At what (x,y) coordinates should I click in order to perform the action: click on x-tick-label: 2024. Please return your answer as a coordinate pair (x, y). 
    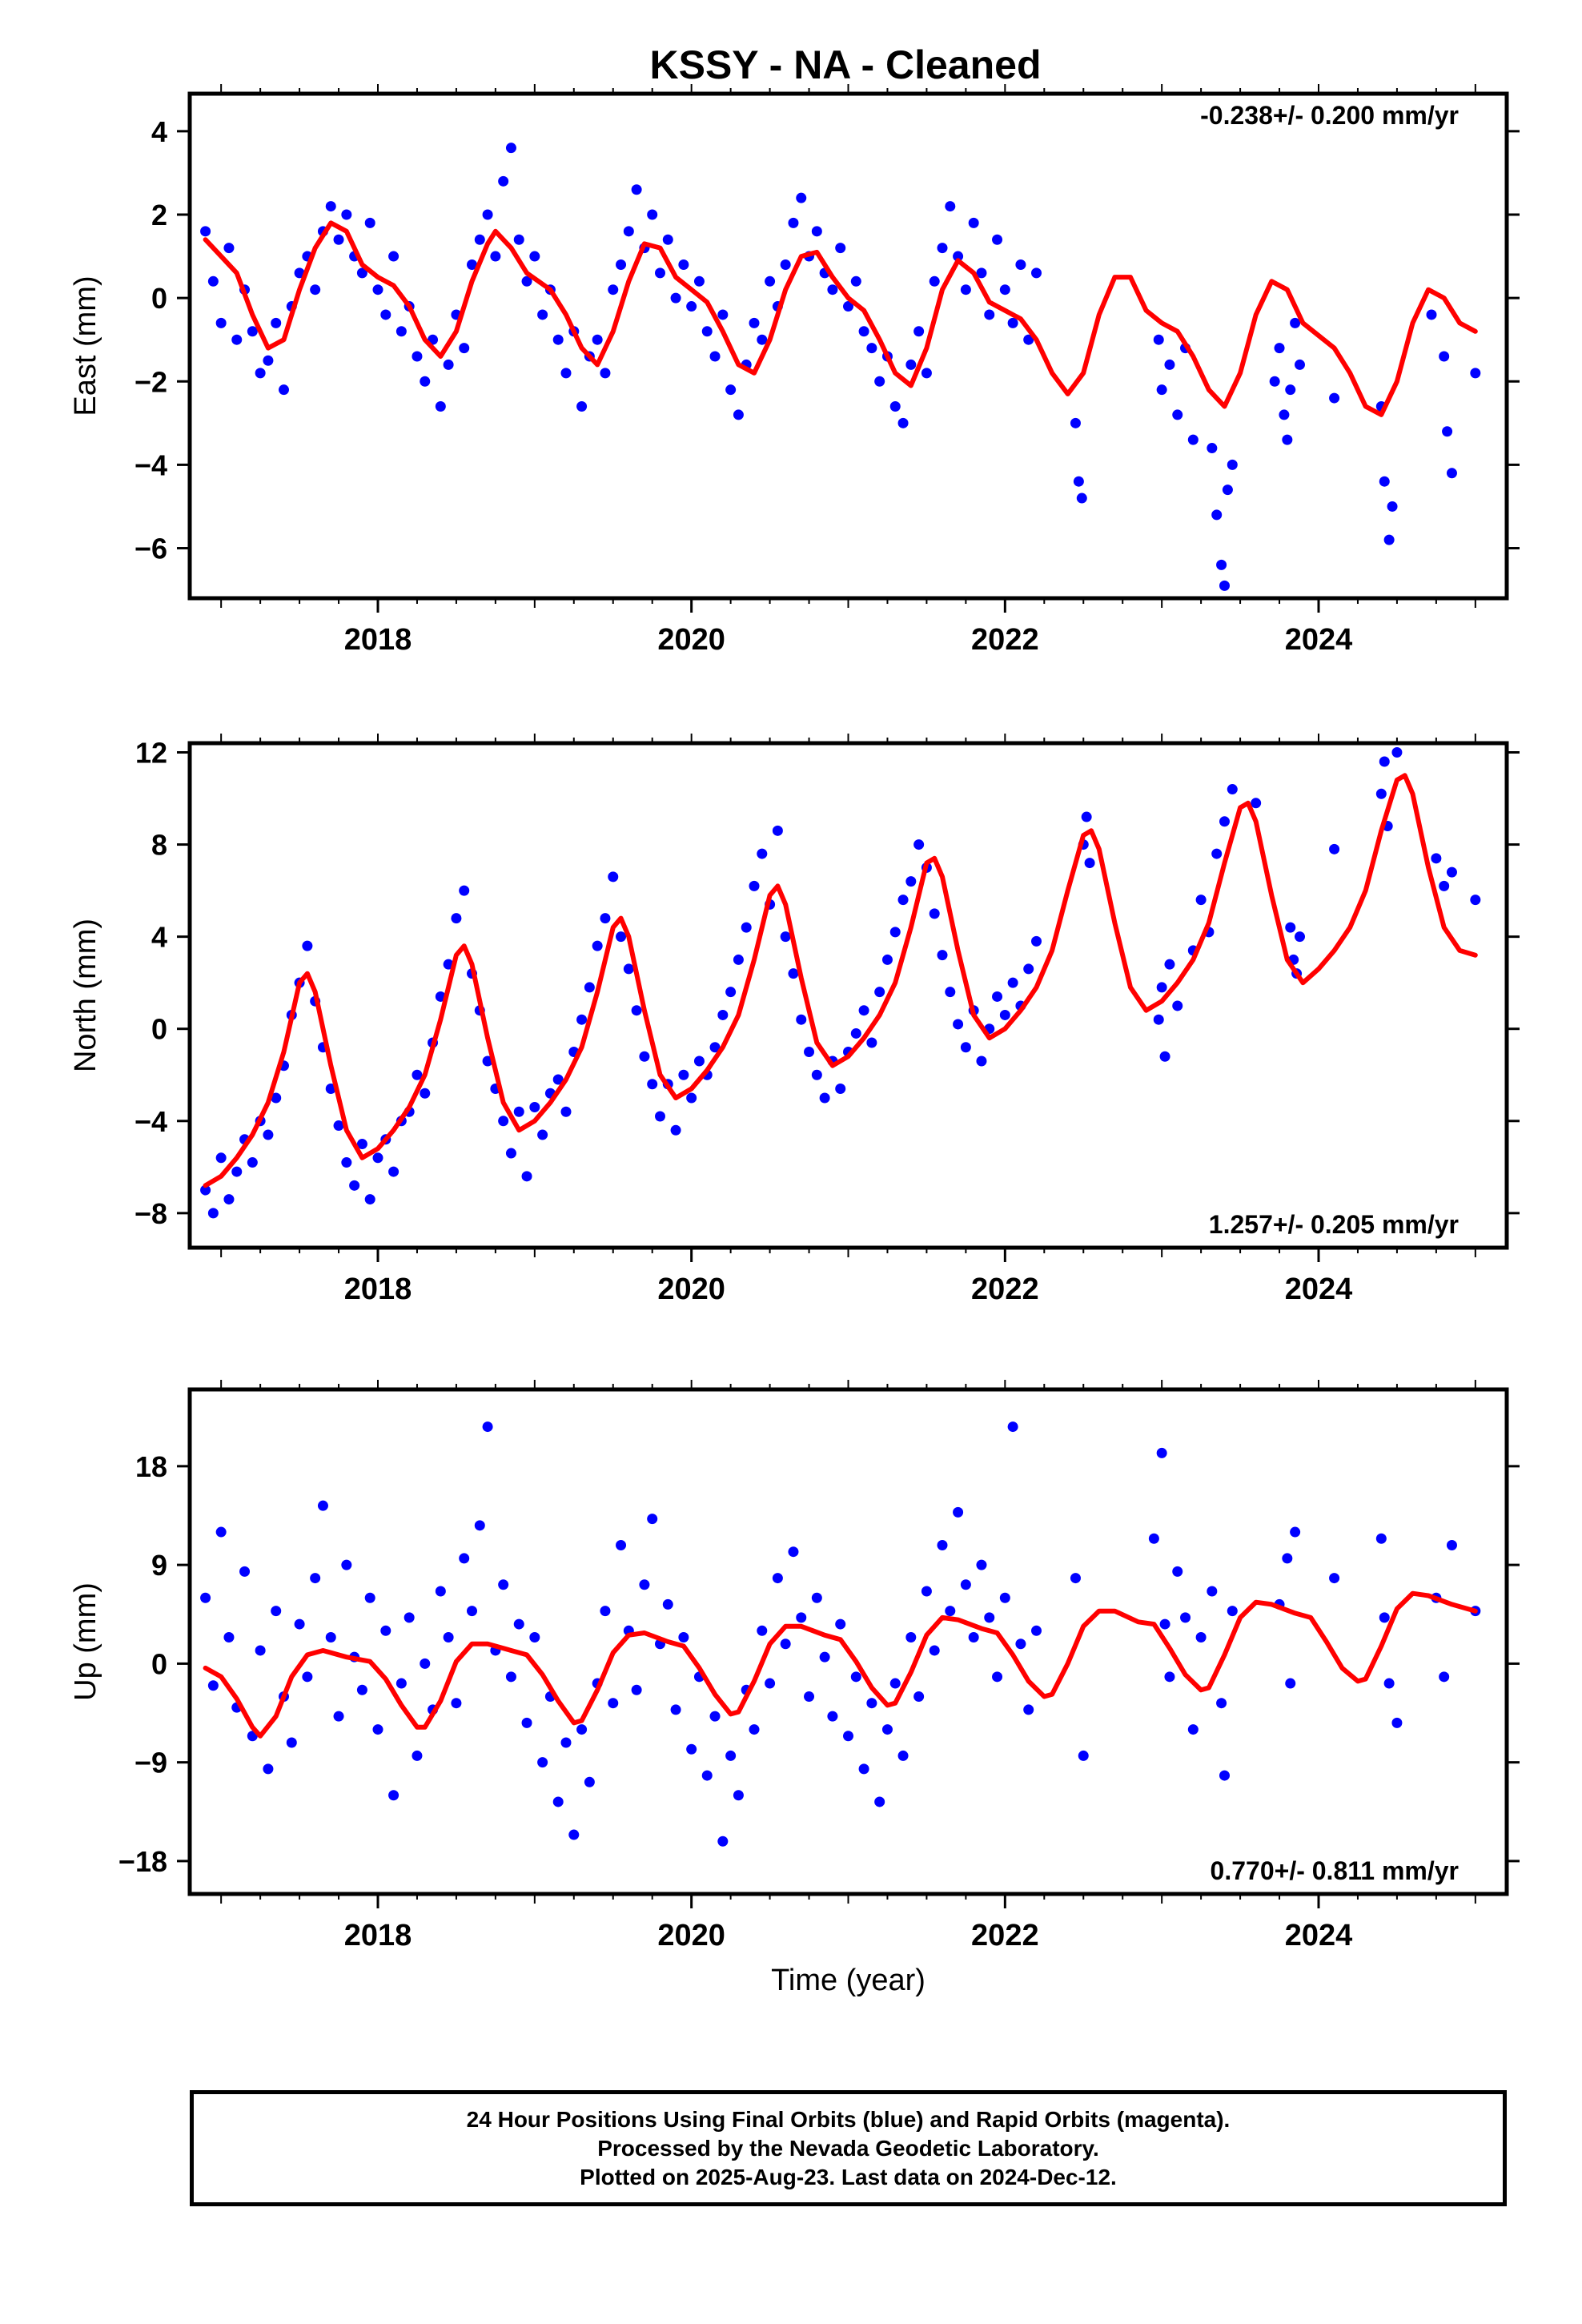
    Looking at the image, I should click on (1319, 1936).